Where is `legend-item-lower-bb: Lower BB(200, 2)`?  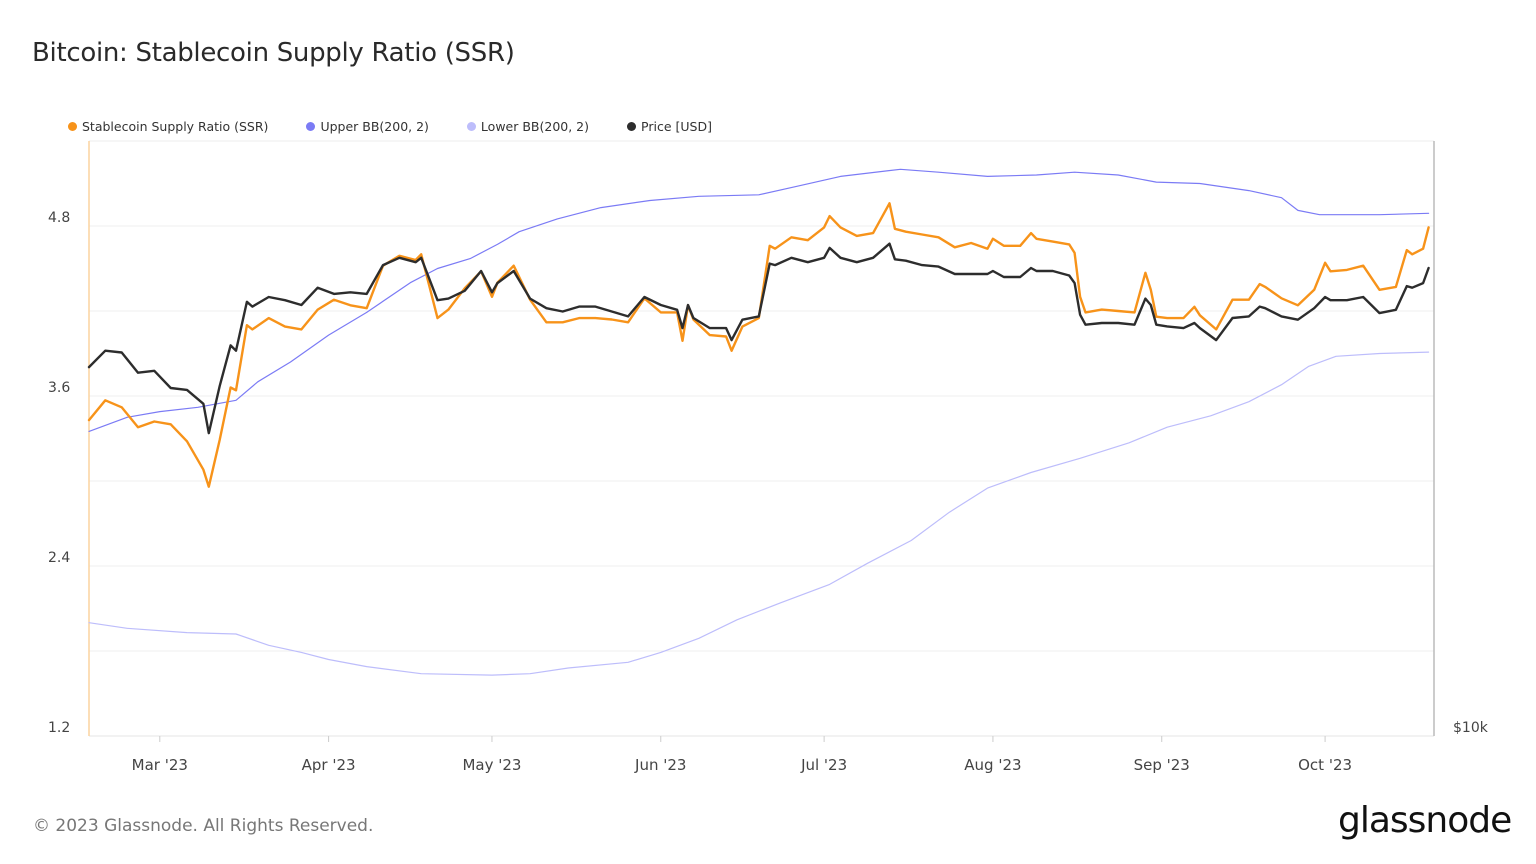
legend-item-lower-bb: Lower BB(200, 2) is located at coordinates (528, 126).